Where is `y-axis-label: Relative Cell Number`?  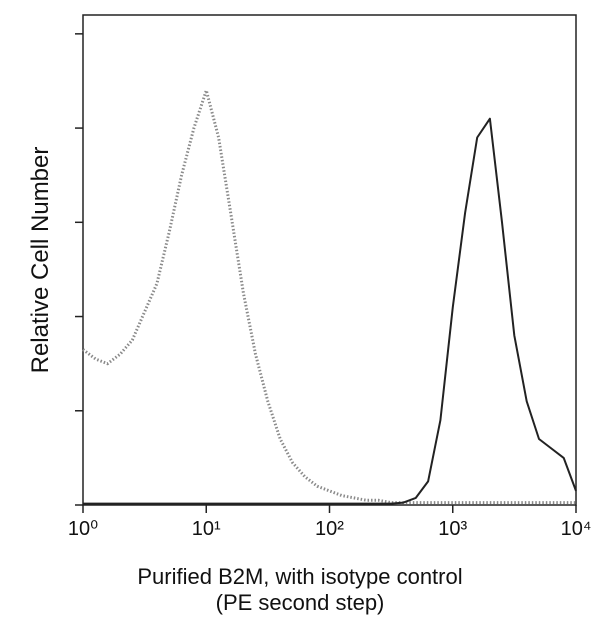 y-axis-label: Relative Cell Number is located at coordinates (40, 260).